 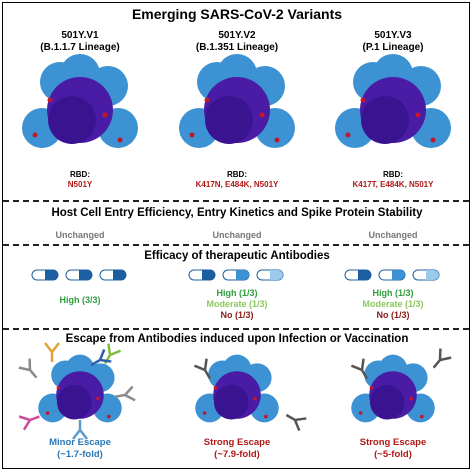 What do you see at coordinates (237, 14) in the screenshot?
I see `title: Emerging SARS-CoV-2 Variants` at bounding box center [237, 14].